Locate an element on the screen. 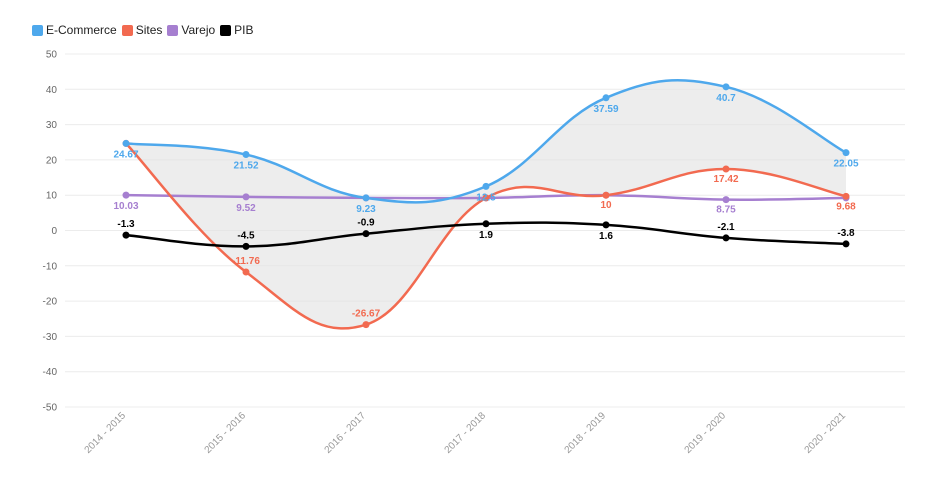 The image size is (932, 482). x-tick-label: 2019 - 2020 is located at coordinates (706, 433).